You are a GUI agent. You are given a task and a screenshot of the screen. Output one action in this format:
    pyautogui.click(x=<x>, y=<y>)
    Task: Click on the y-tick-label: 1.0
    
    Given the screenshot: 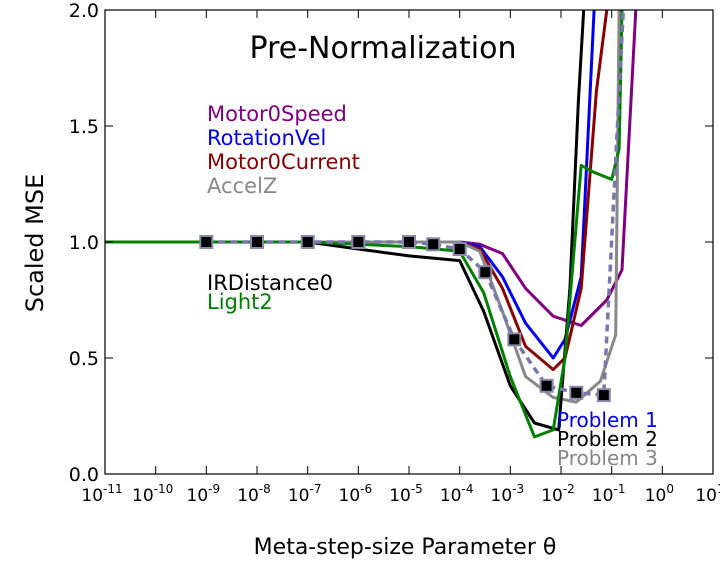 What is the action you would take?
    pyautogui.click(x=84, y=243)
    